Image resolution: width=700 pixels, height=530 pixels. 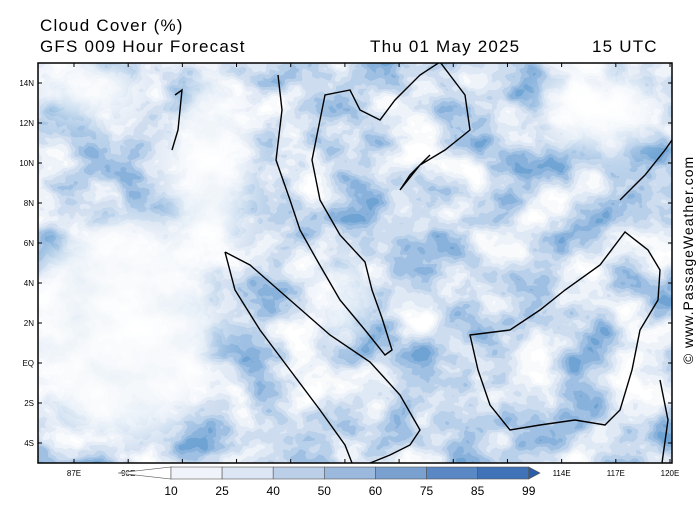 What do you see at coordinates (29, 443) in the screenshot?
I see `lat-label: 4S` at bounding box center [29, 443].